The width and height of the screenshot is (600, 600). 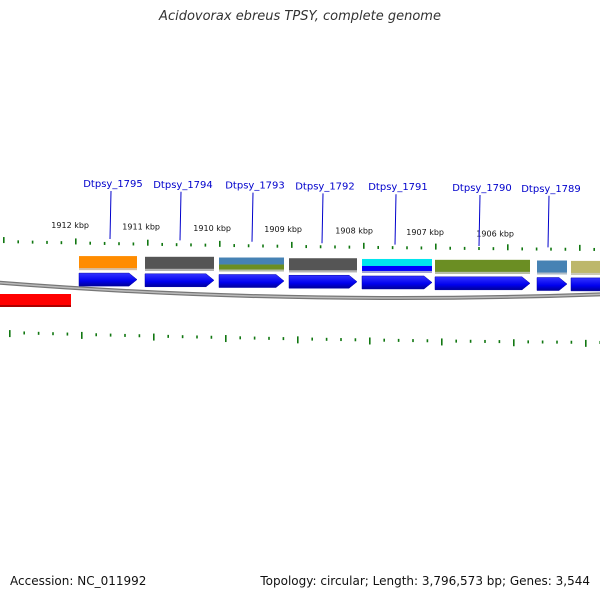 I want to click on gene-label: Dtpsy_1792, so click(x=325, y=186).